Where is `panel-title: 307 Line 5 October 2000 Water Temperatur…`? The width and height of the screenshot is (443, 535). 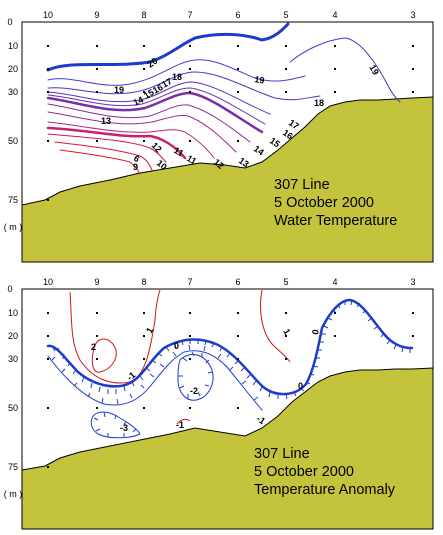 panel-title: 307 Line 5 October 2000 Water Temperatur… is located at coordinates (335, 203).